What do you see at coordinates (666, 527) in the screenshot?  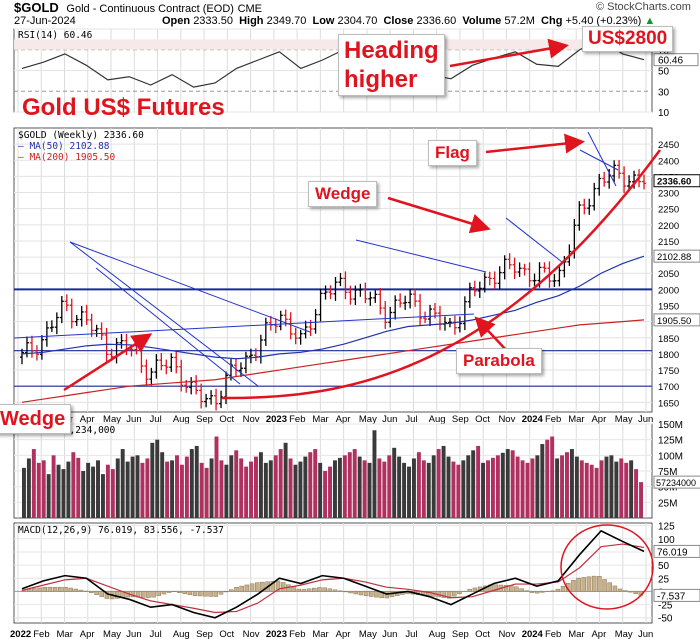 I see `macd-tick: 125` at bounding box center [666, 527].